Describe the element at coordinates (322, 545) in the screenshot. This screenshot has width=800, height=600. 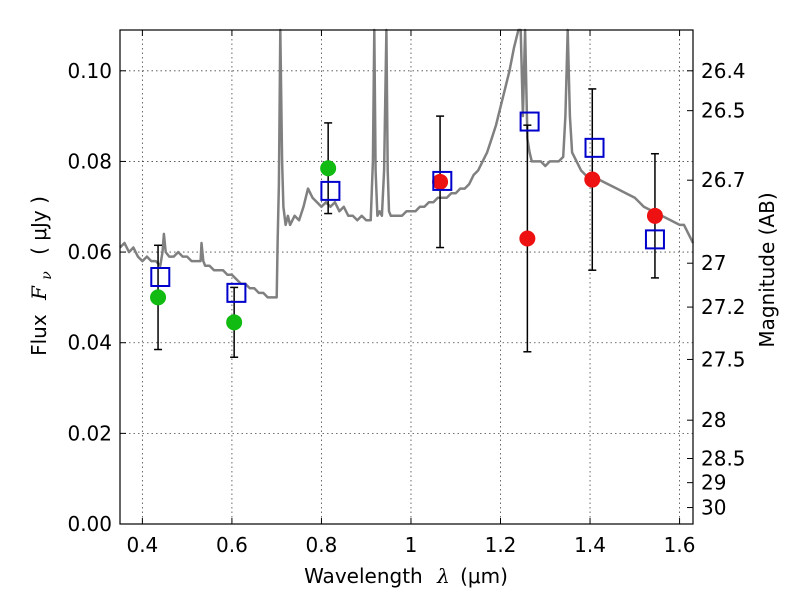
I see `x-tick-label: 0.8` at that location.